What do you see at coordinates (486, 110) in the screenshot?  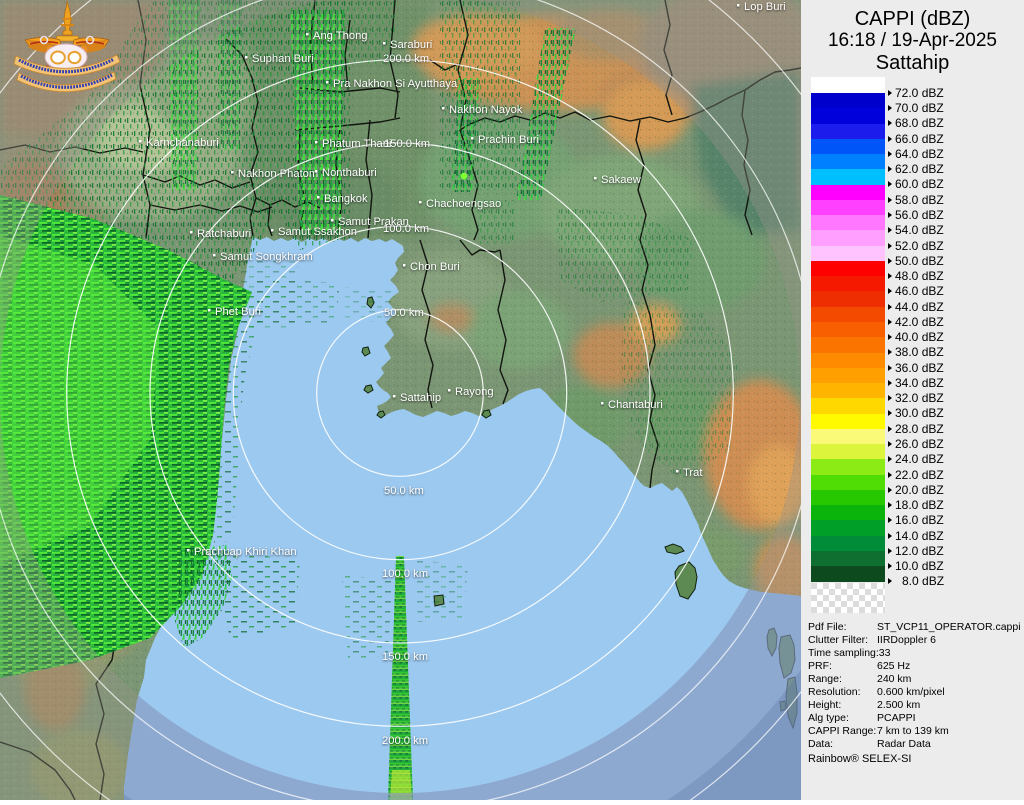 I see `svg-text: Nakhon Nayok` at bounding box center [486, 110].